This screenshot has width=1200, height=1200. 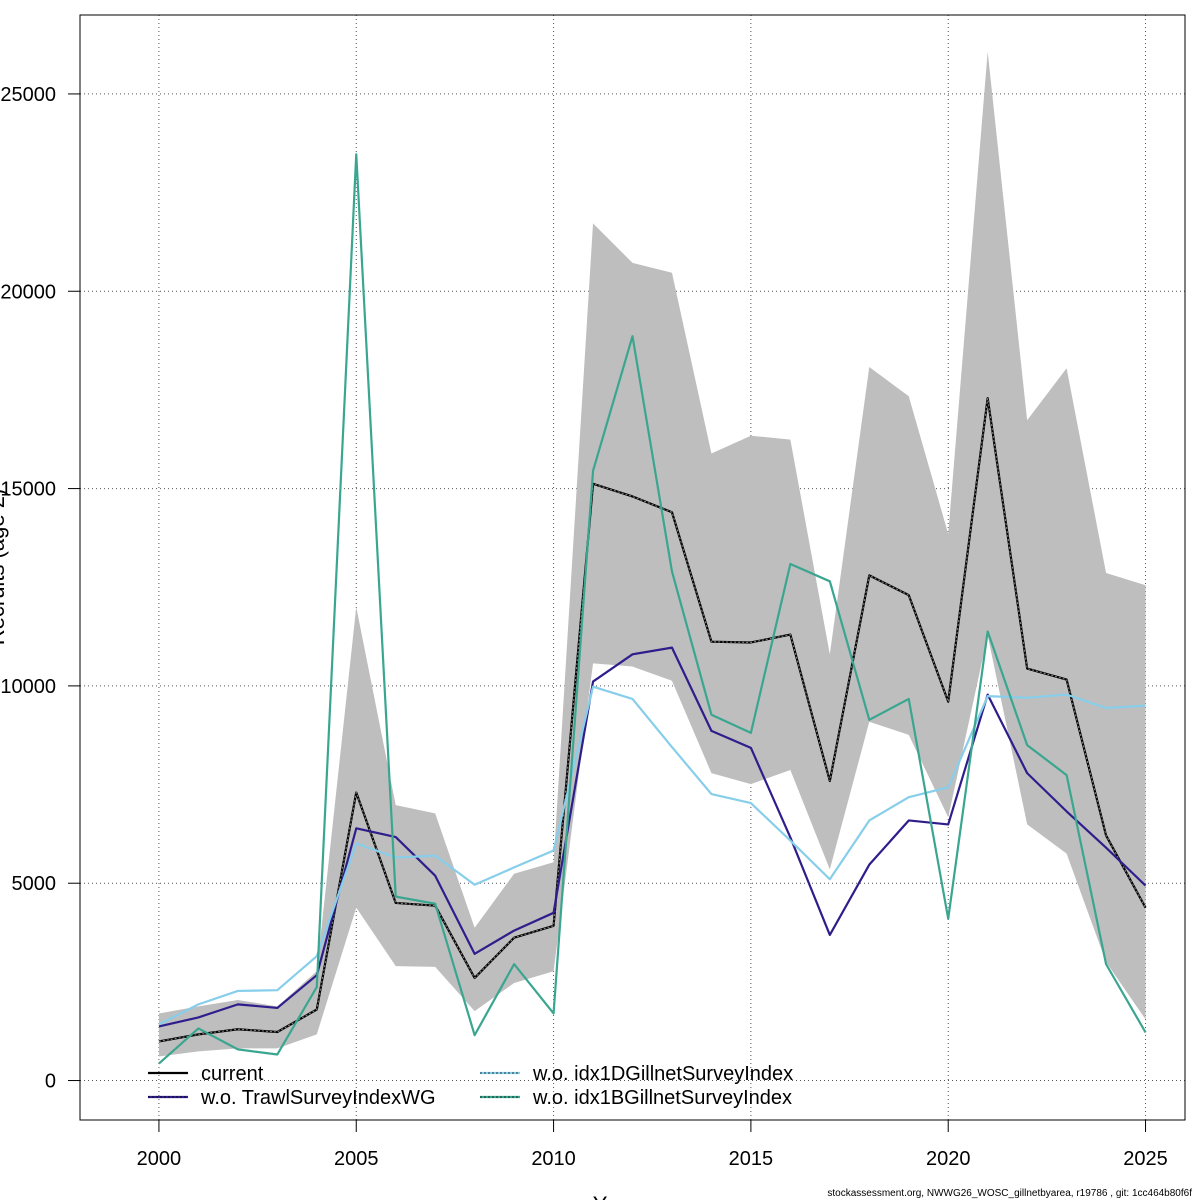 What do you see at coordinates (356, 1159) in the screenshot?
I see `x-tick-label: 2005` at bounding box center [356, 1159].